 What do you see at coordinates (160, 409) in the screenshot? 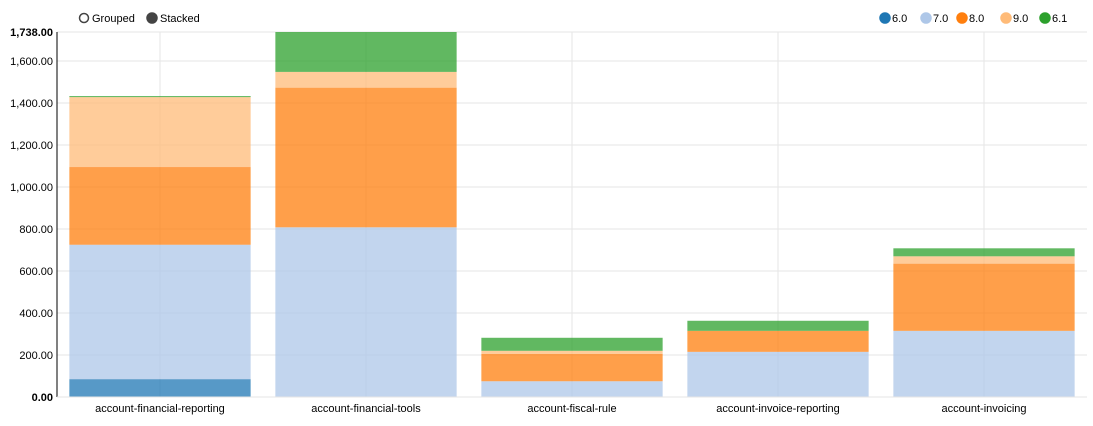
I see `x-tick-label: account-financial-reporting` at bounding box center [160, 409].